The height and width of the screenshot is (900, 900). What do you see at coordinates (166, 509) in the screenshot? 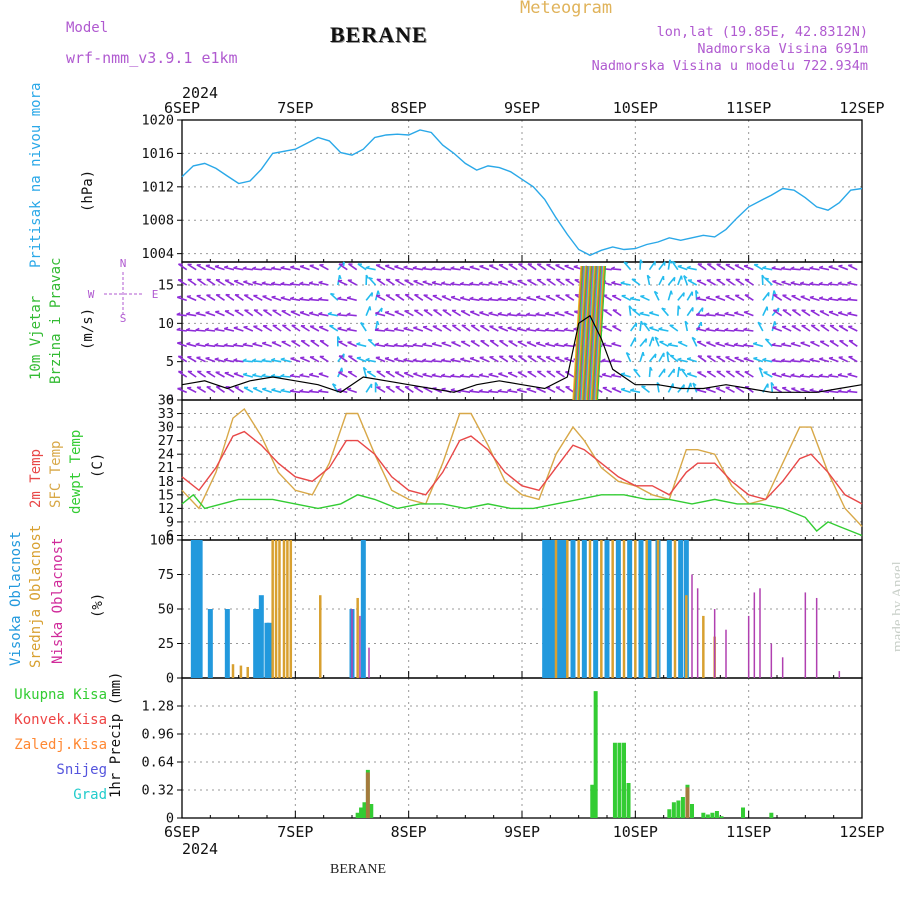
I see `y-tick-label: 12` at bounding box center [166, 509].